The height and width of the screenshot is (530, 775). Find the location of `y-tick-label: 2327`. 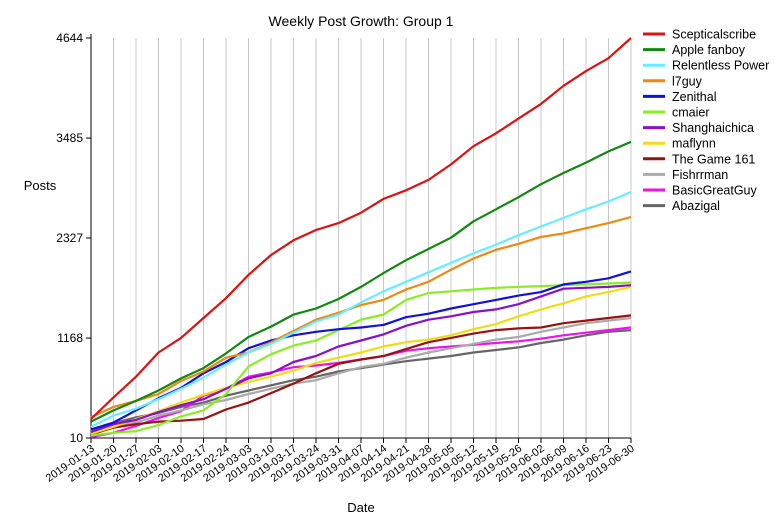

y-tick-label: 2327 is located at coordinates (69, 238).